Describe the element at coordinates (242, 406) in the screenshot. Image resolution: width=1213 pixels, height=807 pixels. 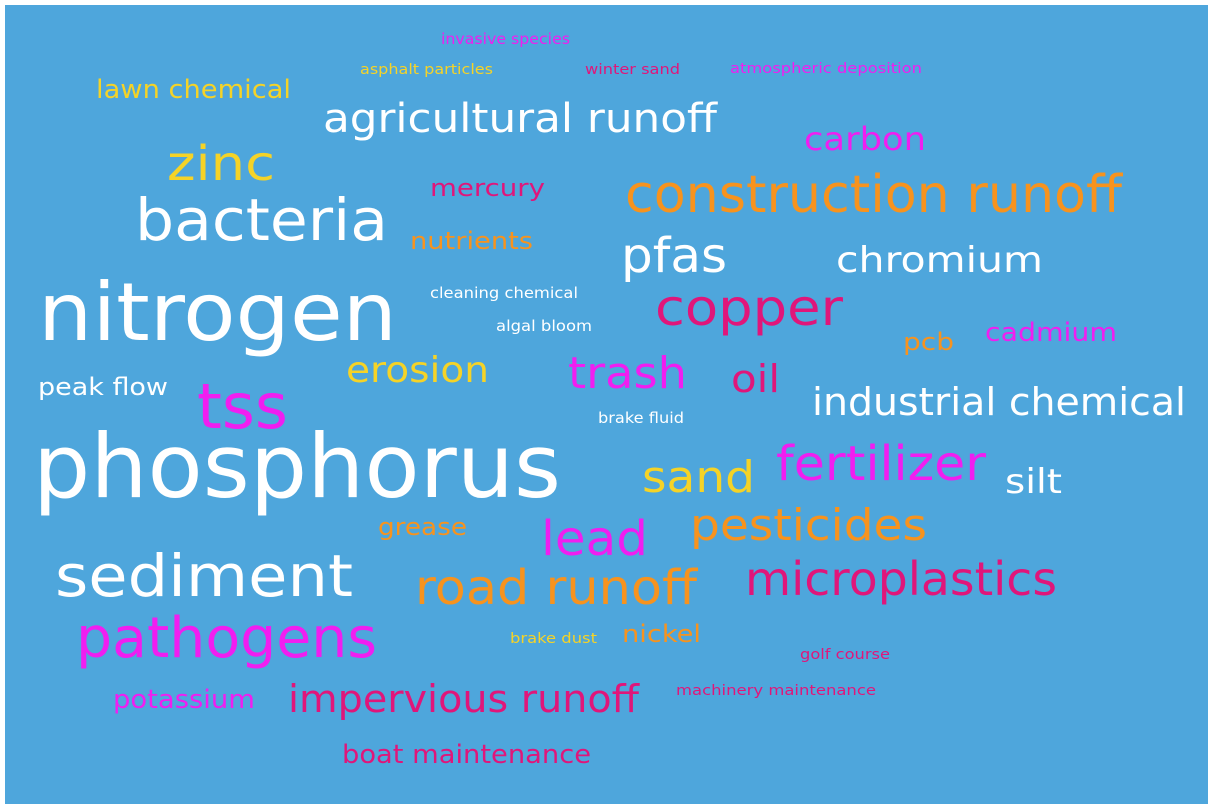
I see `word: tss` at that location.